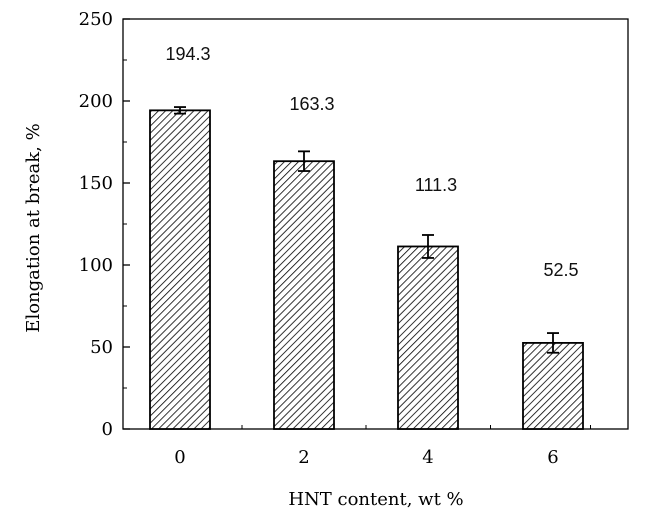 This screenshot has width=654, height=515. What do you see at coordinates (311, 104) in the screenshot?
I see `data-label: 163.3` at bounding box center [311, 104].